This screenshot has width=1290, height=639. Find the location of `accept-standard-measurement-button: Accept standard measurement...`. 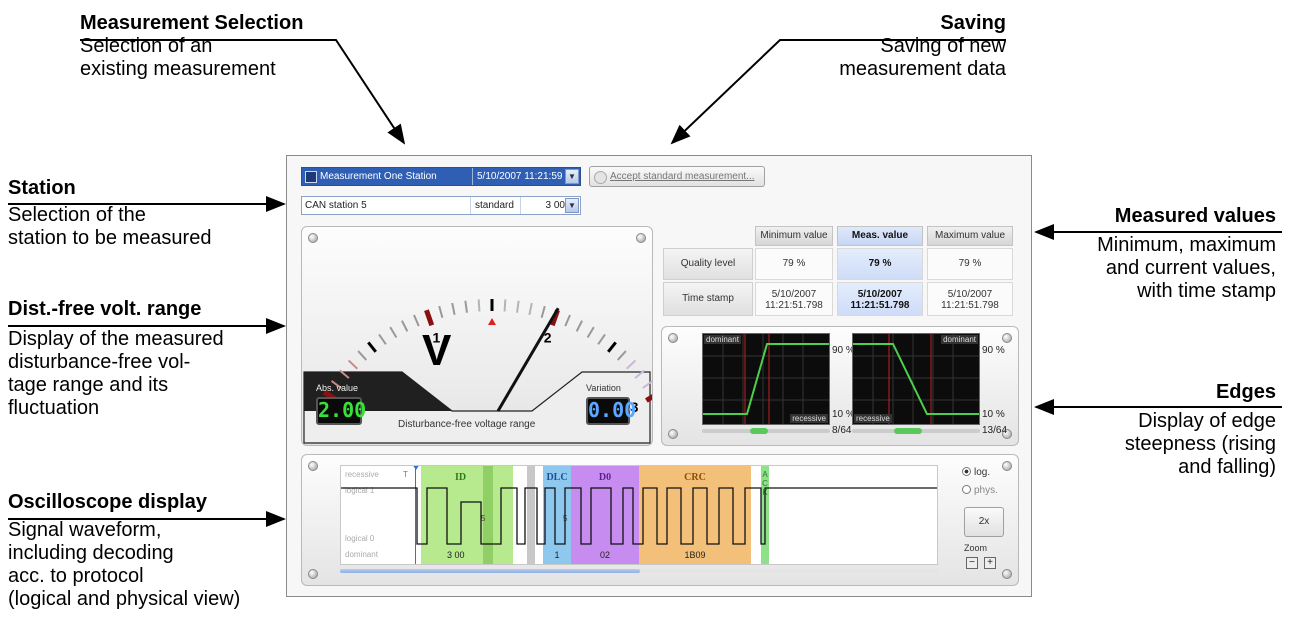

accept-standard-measurement-button: Accept standard measurement... is located at coordinates (677, 176).